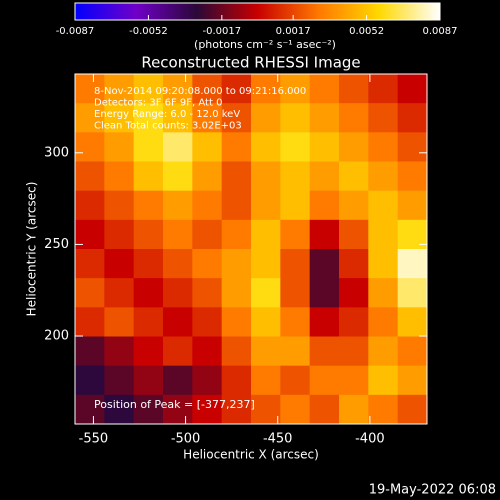  I want to click on x-tick-label: -500, so click(186, 439).